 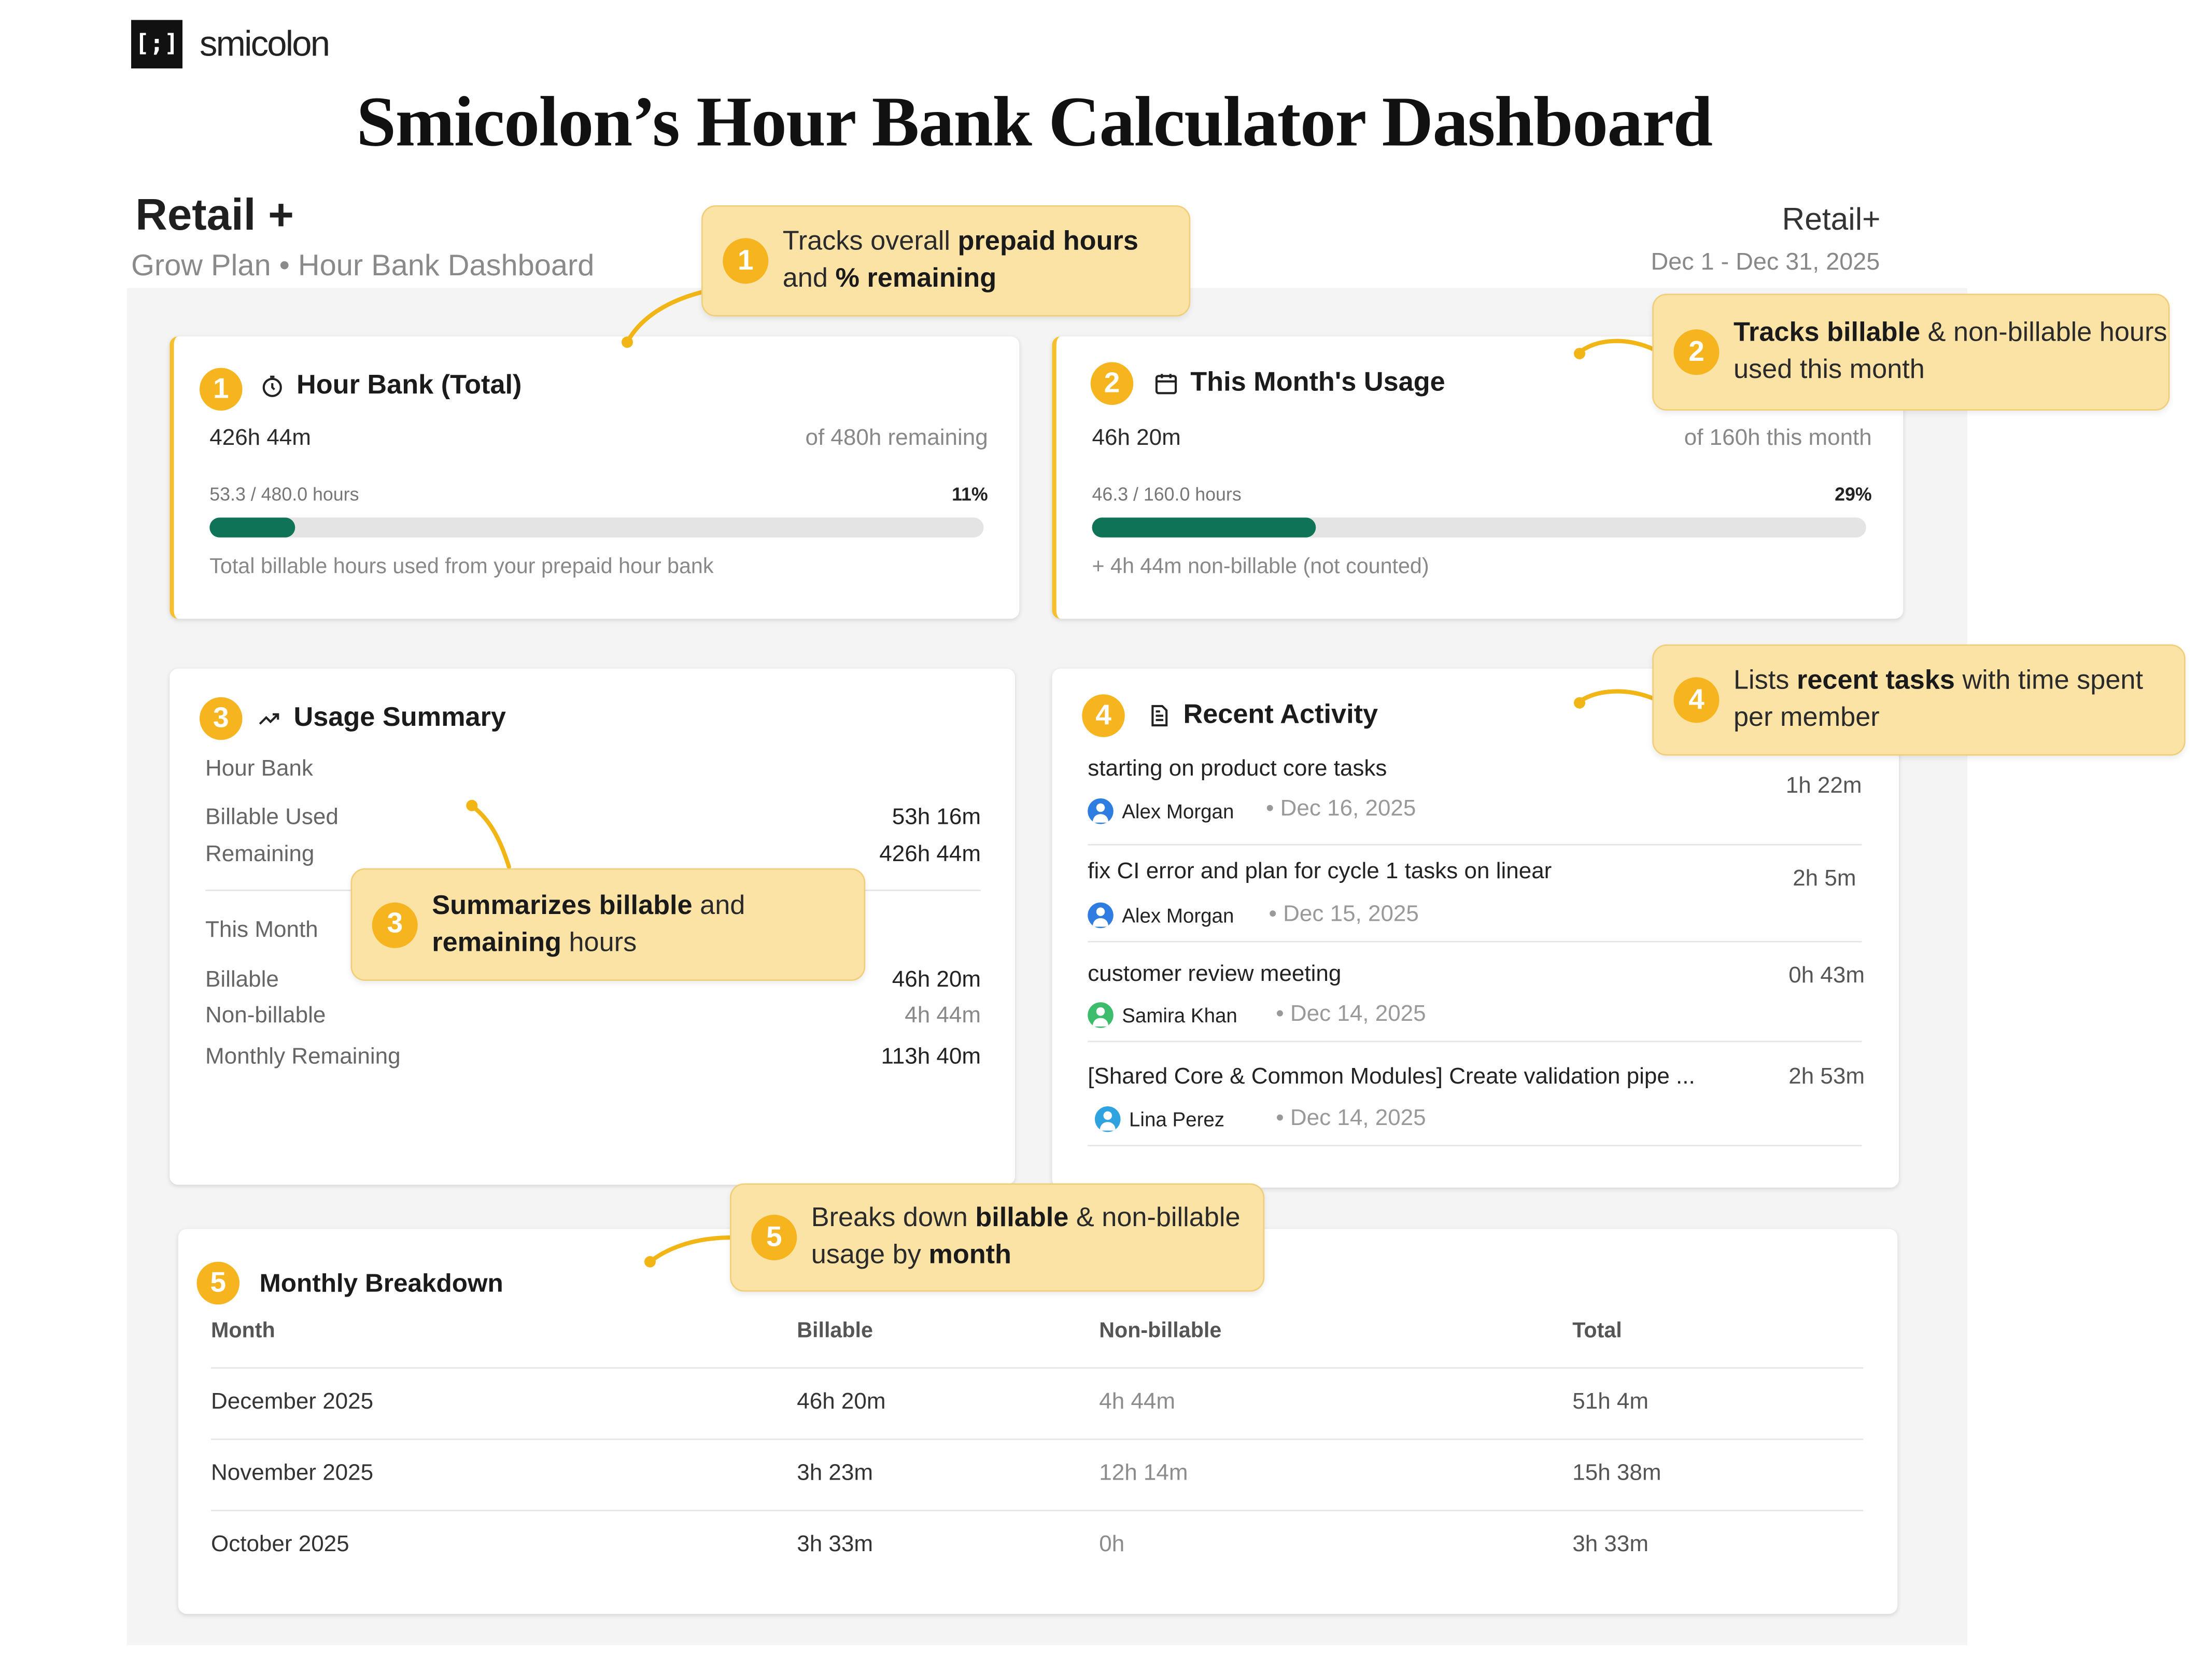 What do you see at coordinates (1159, 716) in the screenshot?
I see `document-icon` at bounding box center [1159, 716].